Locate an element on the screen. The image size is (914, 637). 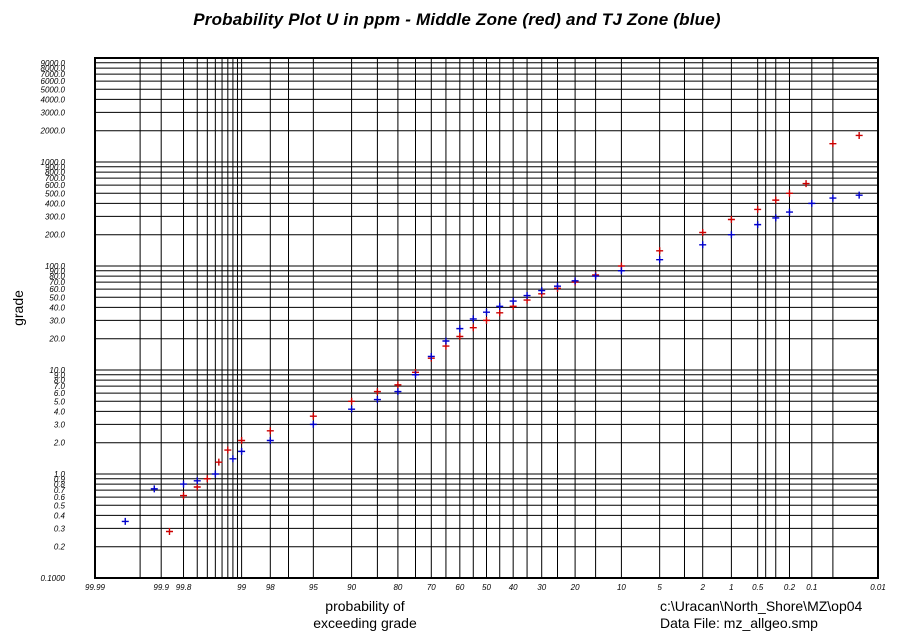
y-tick-label: 7000.0 is located at coordinates (53, 74).